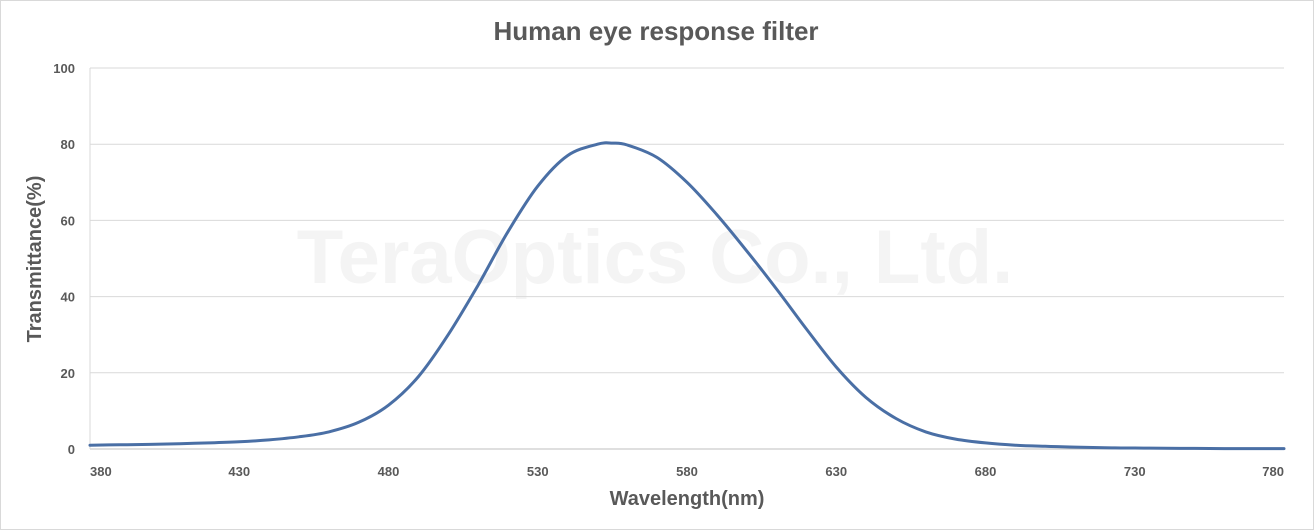 The image size is (1314, 530). I want to click on y-axis-title: Transmittance(%), so click(35, 259).